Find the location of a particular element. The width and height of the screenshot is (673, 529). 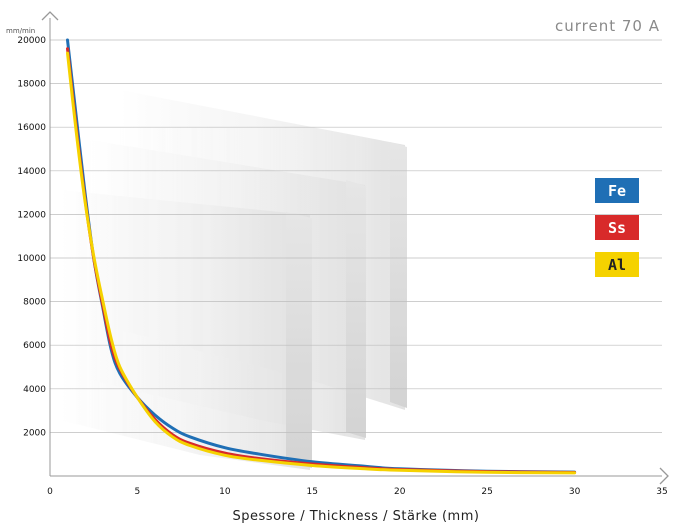

x-axis-arrow-icon is located at coordinates (664, 476).